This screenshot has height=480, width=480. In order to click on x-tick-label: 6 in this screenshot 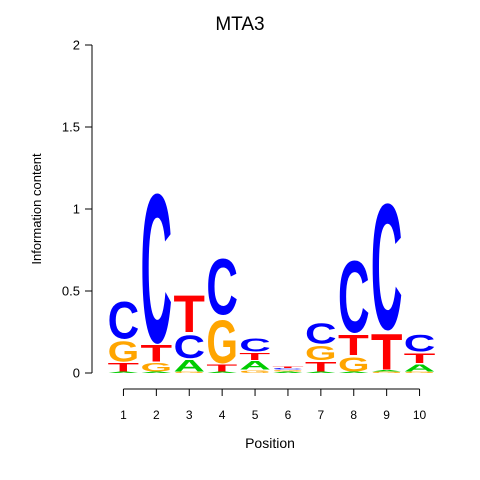, I will do `click(288, 415)`.